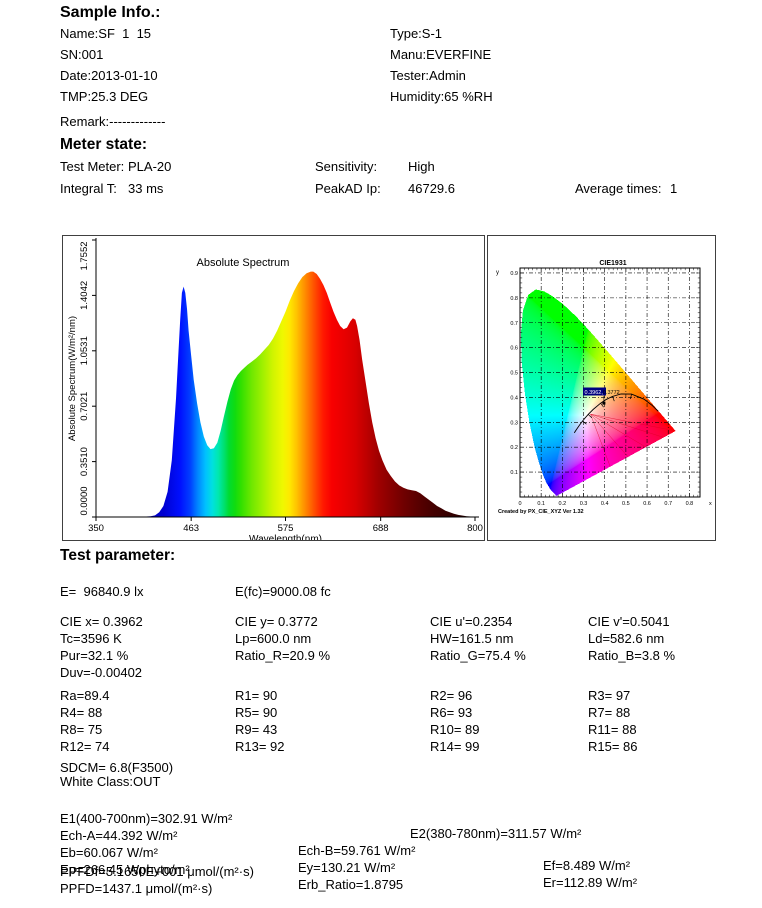 Image resolution: width=762 pixels, height=908 pixels. I want to click on ech-b-value: Ech-B=59.761 W/m², so click(357, 850).